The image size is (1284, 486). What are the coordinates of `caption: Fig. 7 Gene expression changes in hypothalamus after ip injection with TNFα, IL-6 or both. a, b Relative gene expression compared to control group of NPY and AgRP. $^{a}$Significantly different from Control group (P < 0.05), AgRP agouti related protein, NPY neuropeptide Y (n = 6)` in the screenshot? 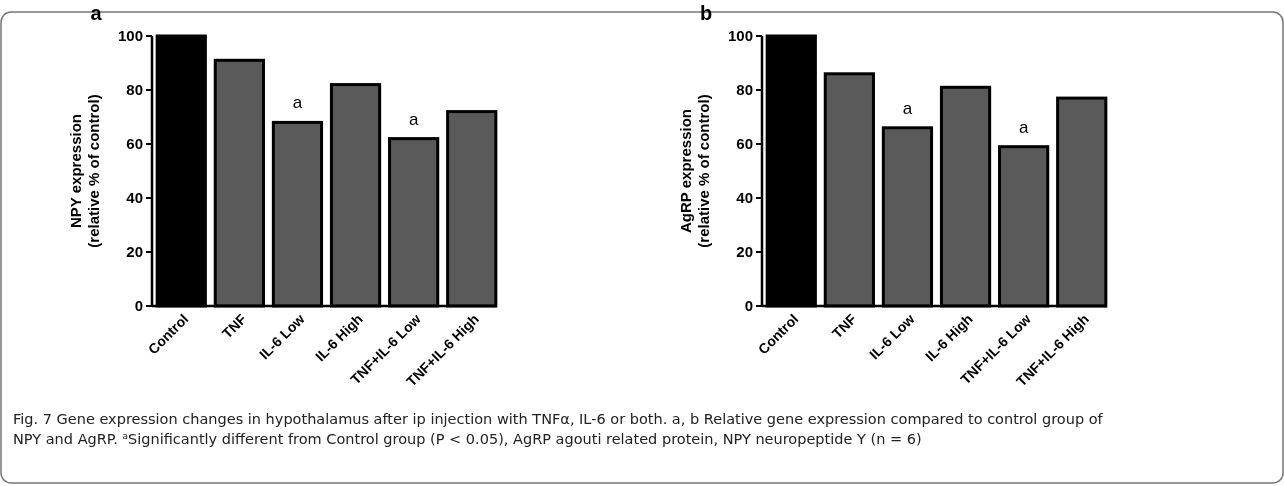 It's located at (558, 429).